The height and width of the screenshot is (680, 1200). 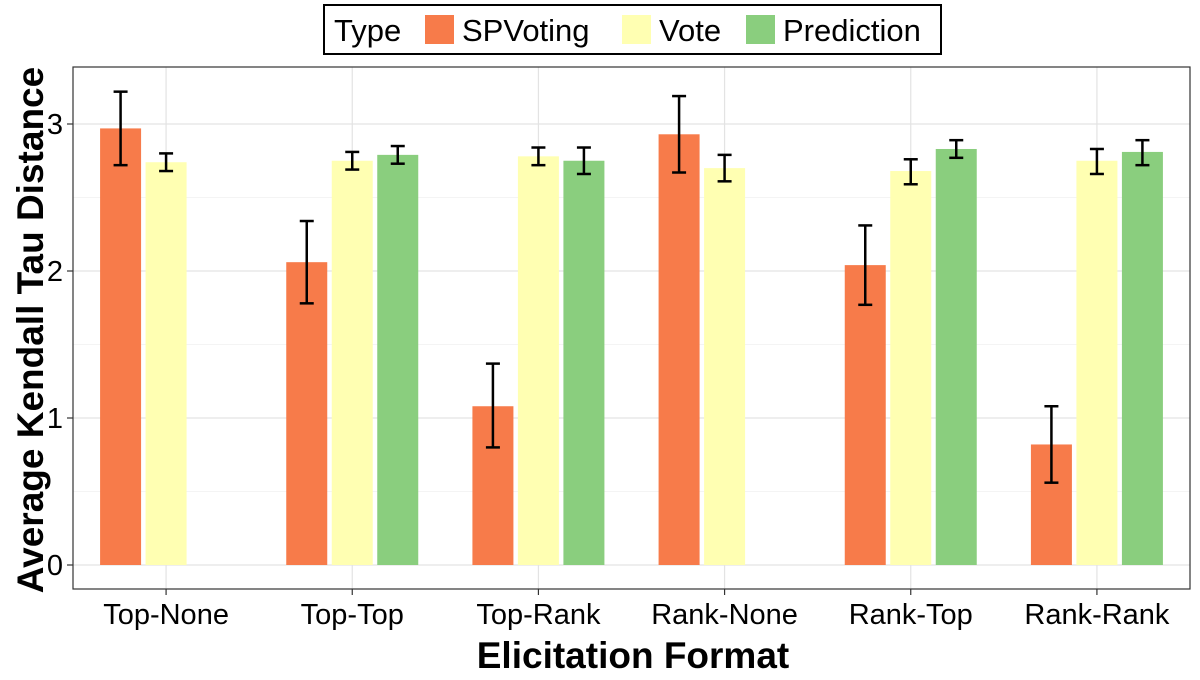 What do you see at coordinates (538, 360) in the screenshot?
I see `bar-vote-top-rank` at bounding box center [538, 360].